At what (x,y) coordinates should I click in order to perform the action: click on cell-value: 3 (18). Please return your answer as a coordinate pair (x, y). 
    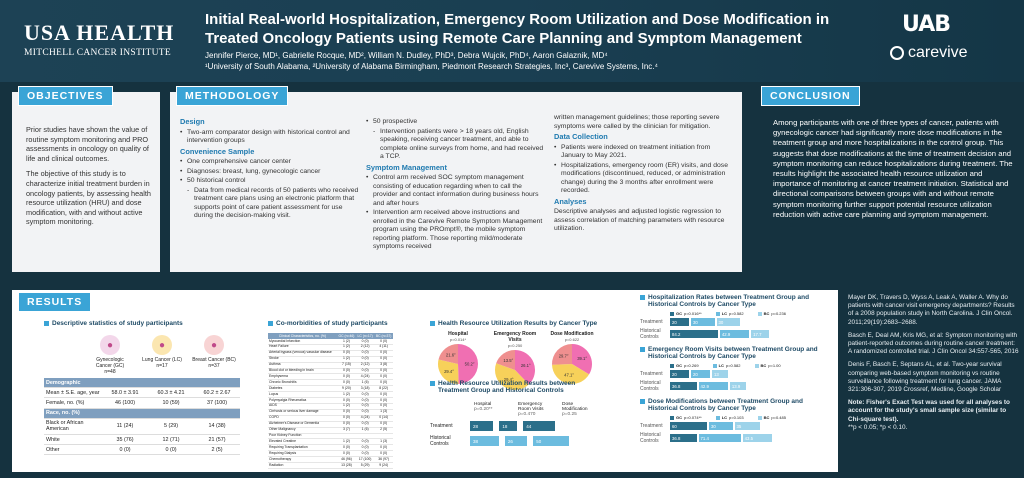
    Looking at the image, I should click on (365, 389).